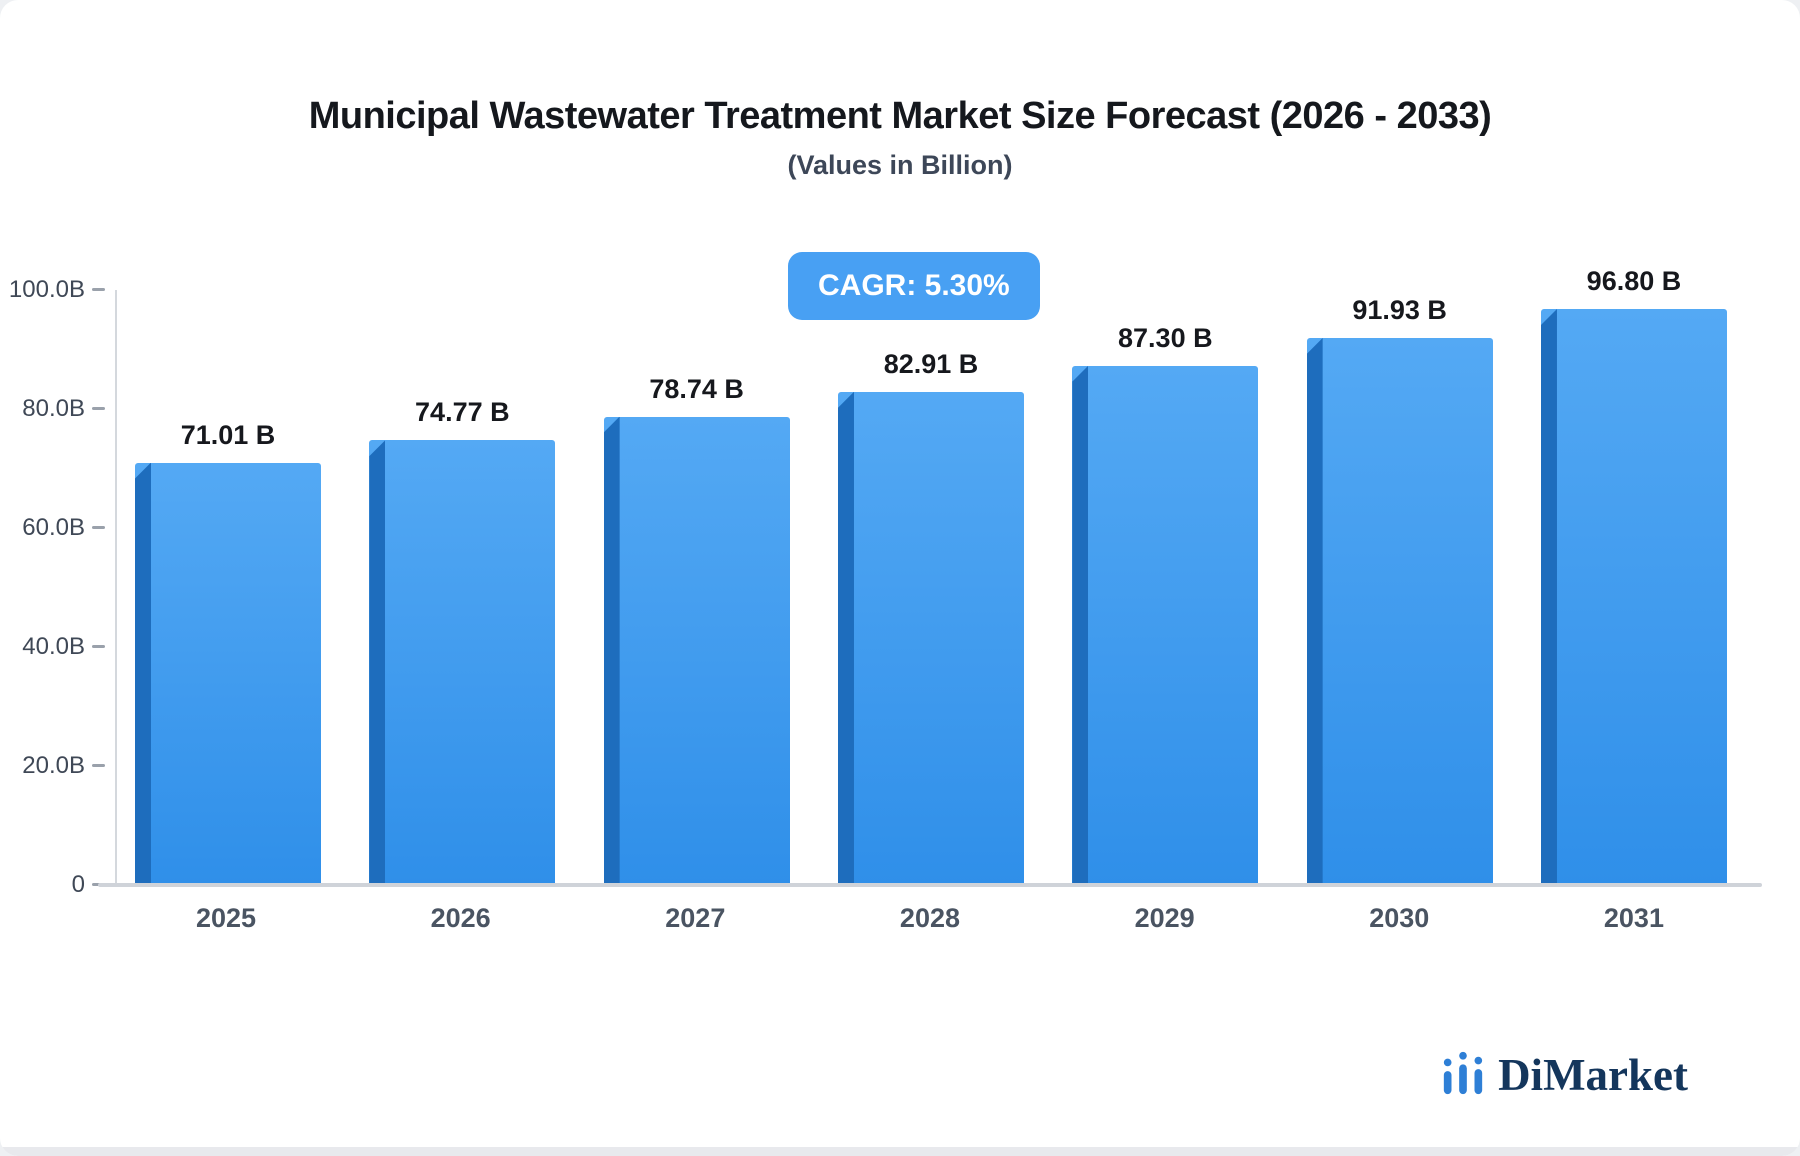 The image size is (1800, 1156). I want to click on bottom-strip, so click(900, 1151).